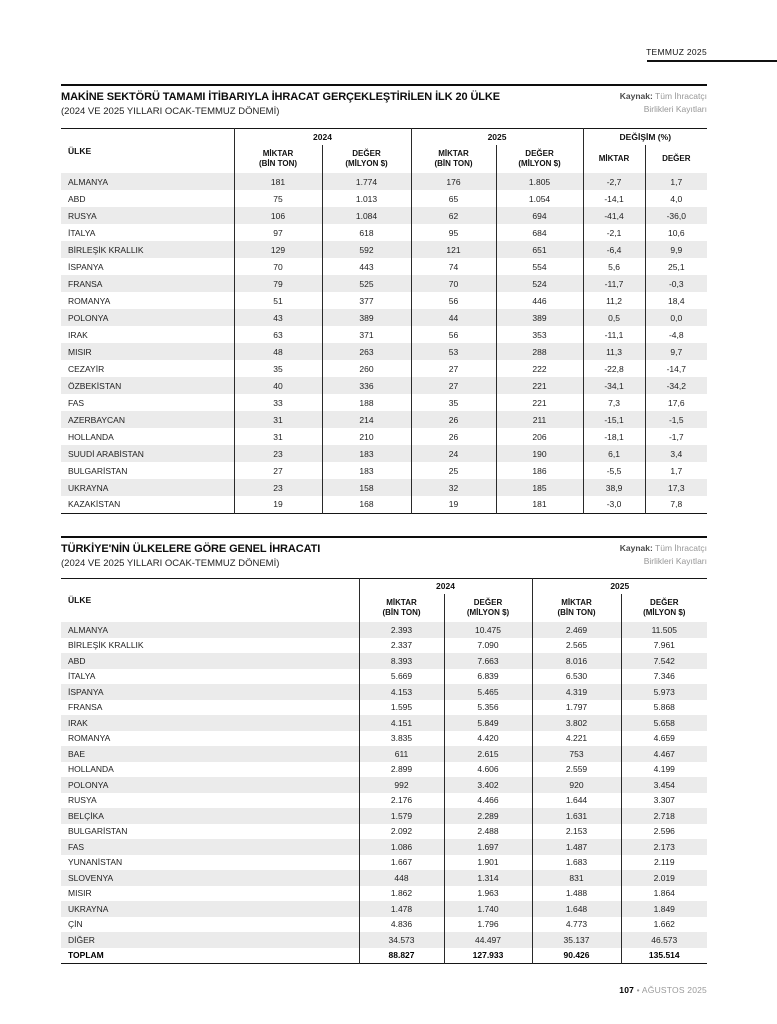 The height and width of the screenshot is (1024, 777). I want to click on value-cell: 2.565, so click(576, 645).